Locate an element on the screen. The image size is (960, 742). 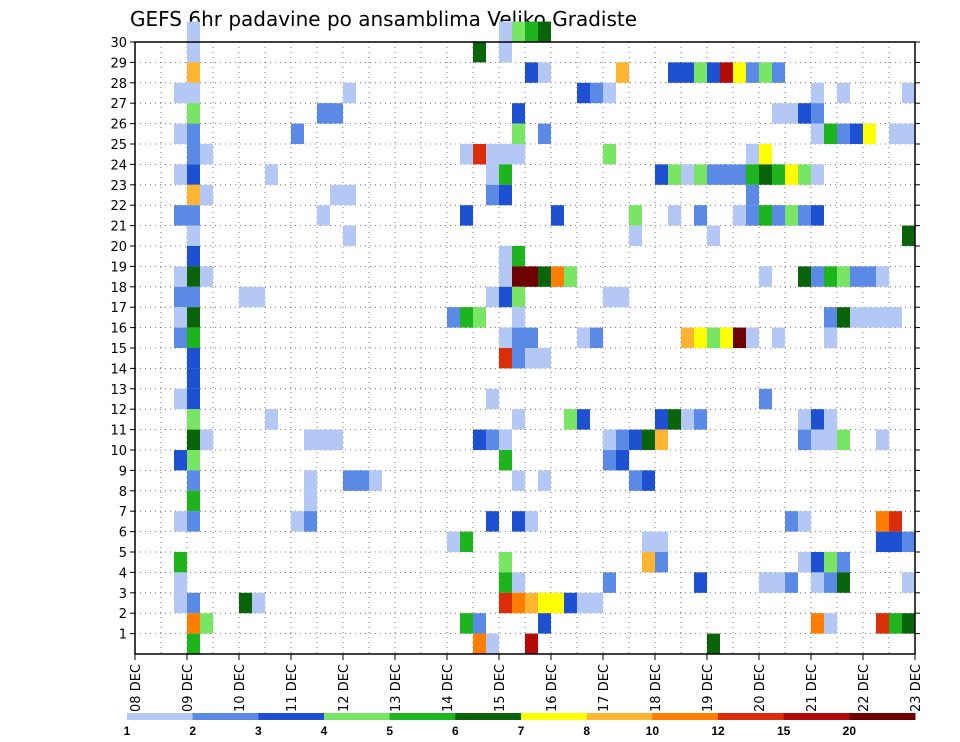
x-tick-label: 12 DEC is located at coordinates (344, 688).